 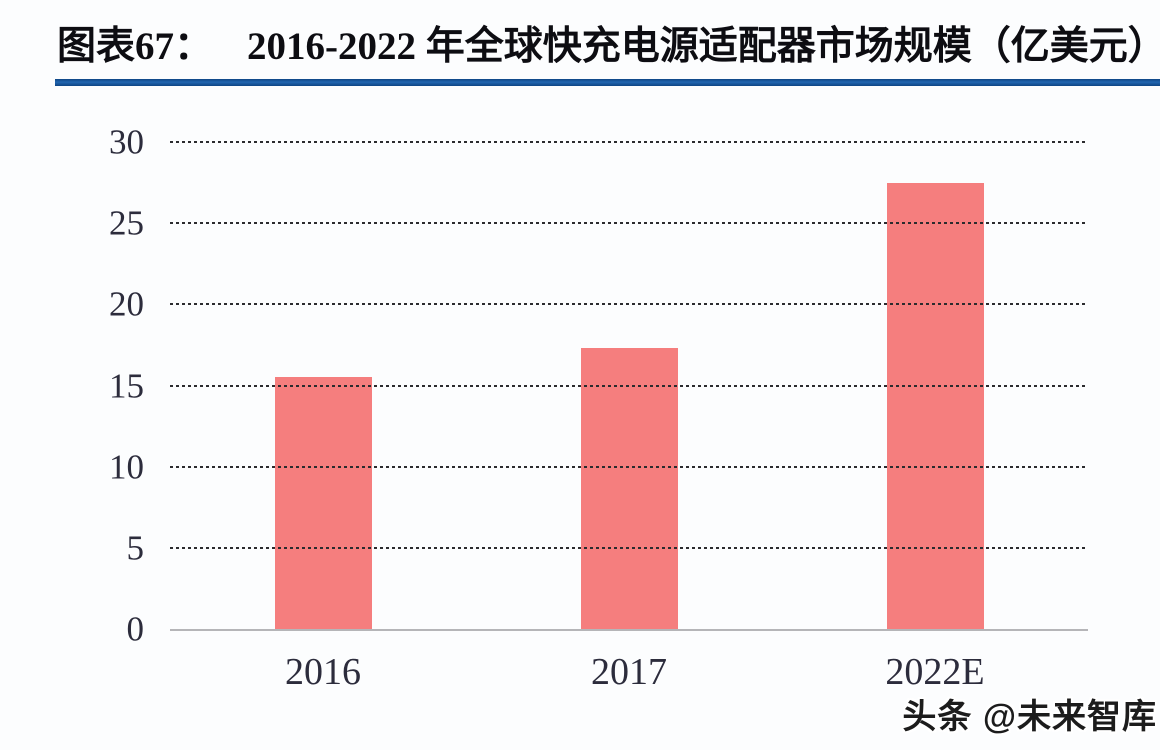 I want to click on x-tick-label: 2022E, so click(x=935, y=672).